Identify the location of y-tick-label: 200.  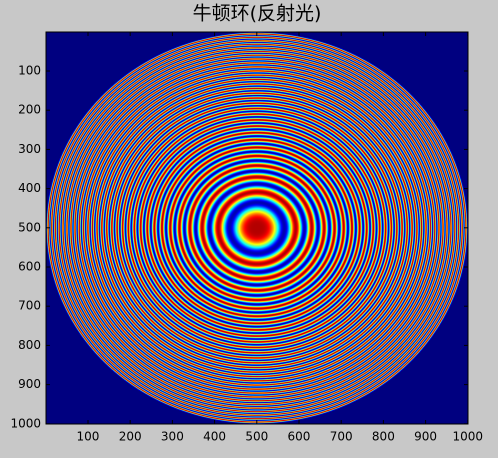
(29, 110).